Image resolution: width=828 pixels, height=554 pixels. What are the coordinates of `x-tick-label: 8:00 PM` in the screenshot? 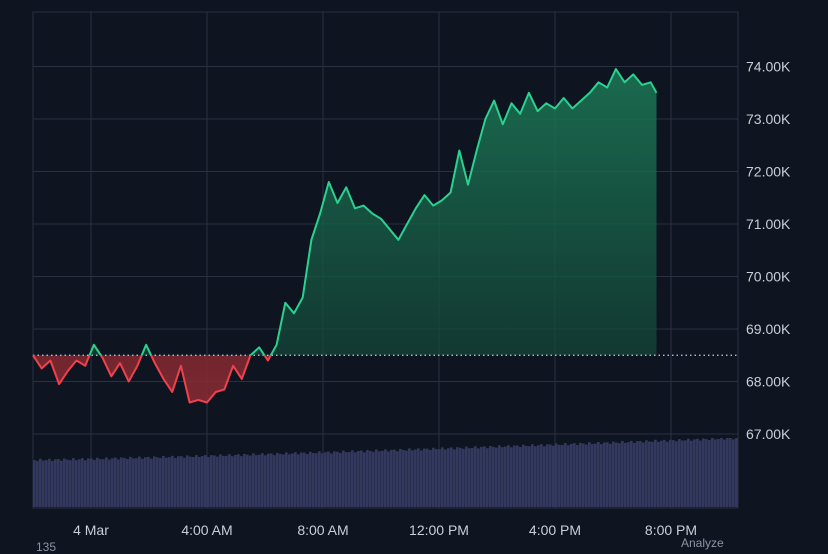 It's located at (671, 530).